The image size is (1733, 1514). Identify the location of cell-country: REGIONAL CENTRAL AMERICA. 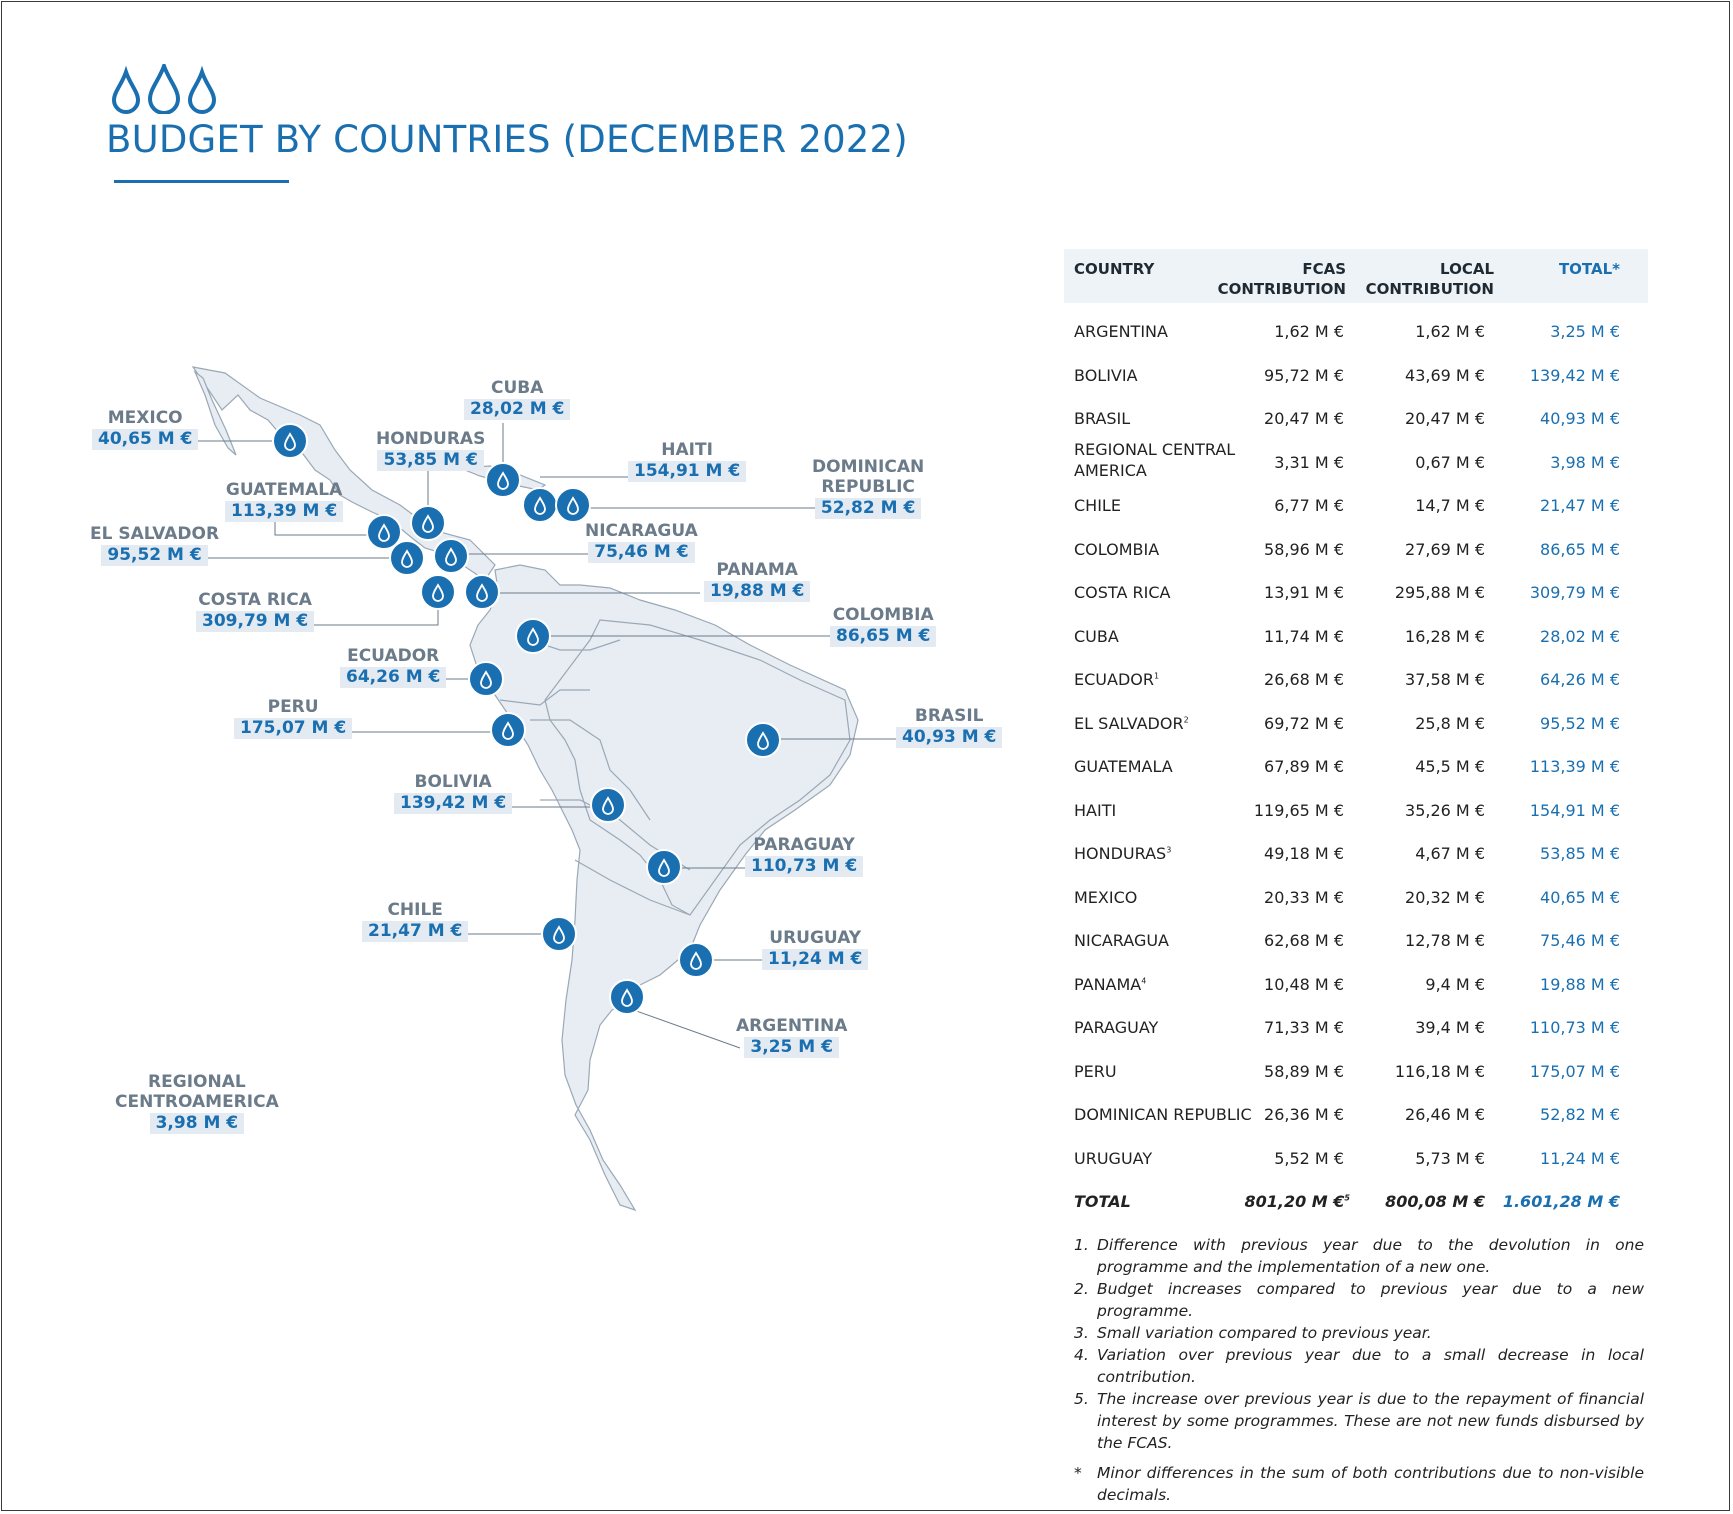
(1155, 459).